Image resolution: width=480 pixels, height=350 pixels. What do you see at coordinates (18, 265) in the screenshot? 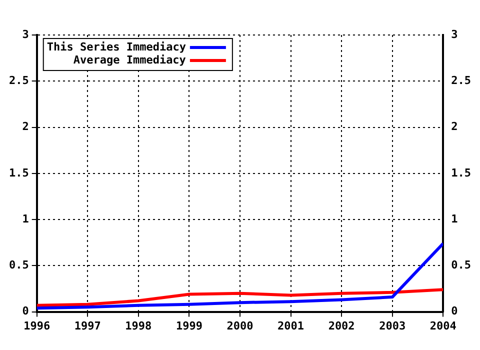
I see `y-tick-label: 0.5` at bounding box center [18, 265].